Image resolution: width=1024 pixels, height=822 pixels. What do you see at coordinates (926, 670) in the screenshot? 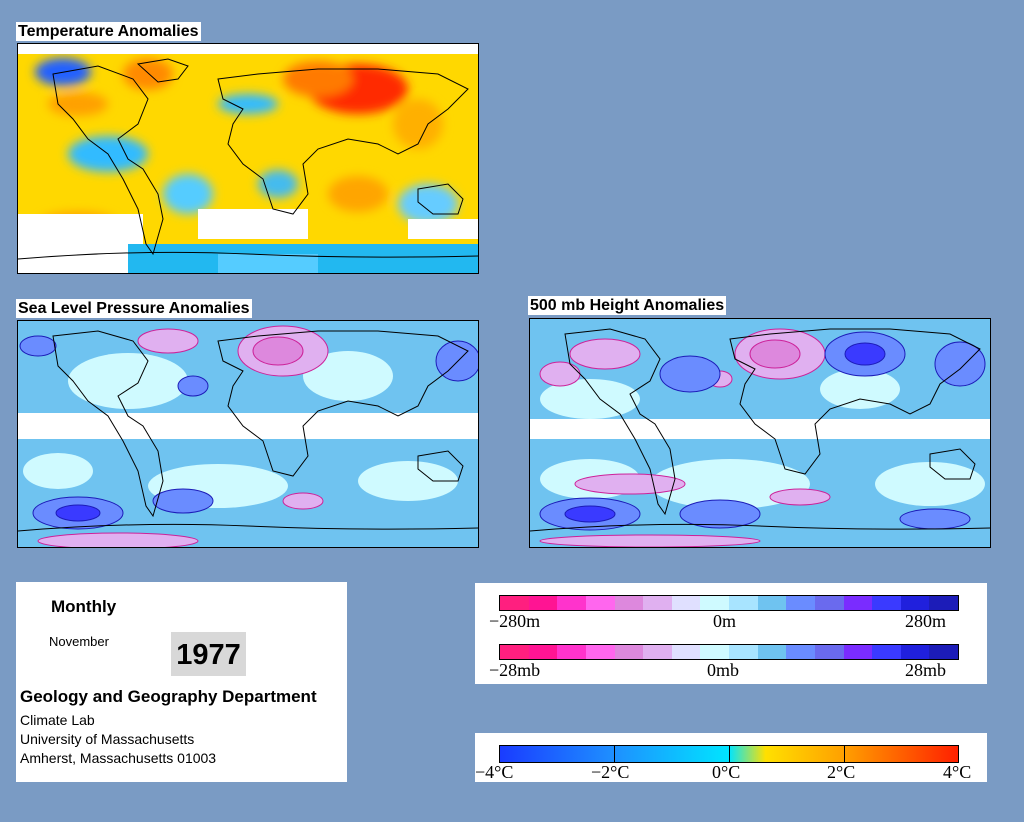
I see `pressure-label-max: 28mb` at bounding box center [926, 670].